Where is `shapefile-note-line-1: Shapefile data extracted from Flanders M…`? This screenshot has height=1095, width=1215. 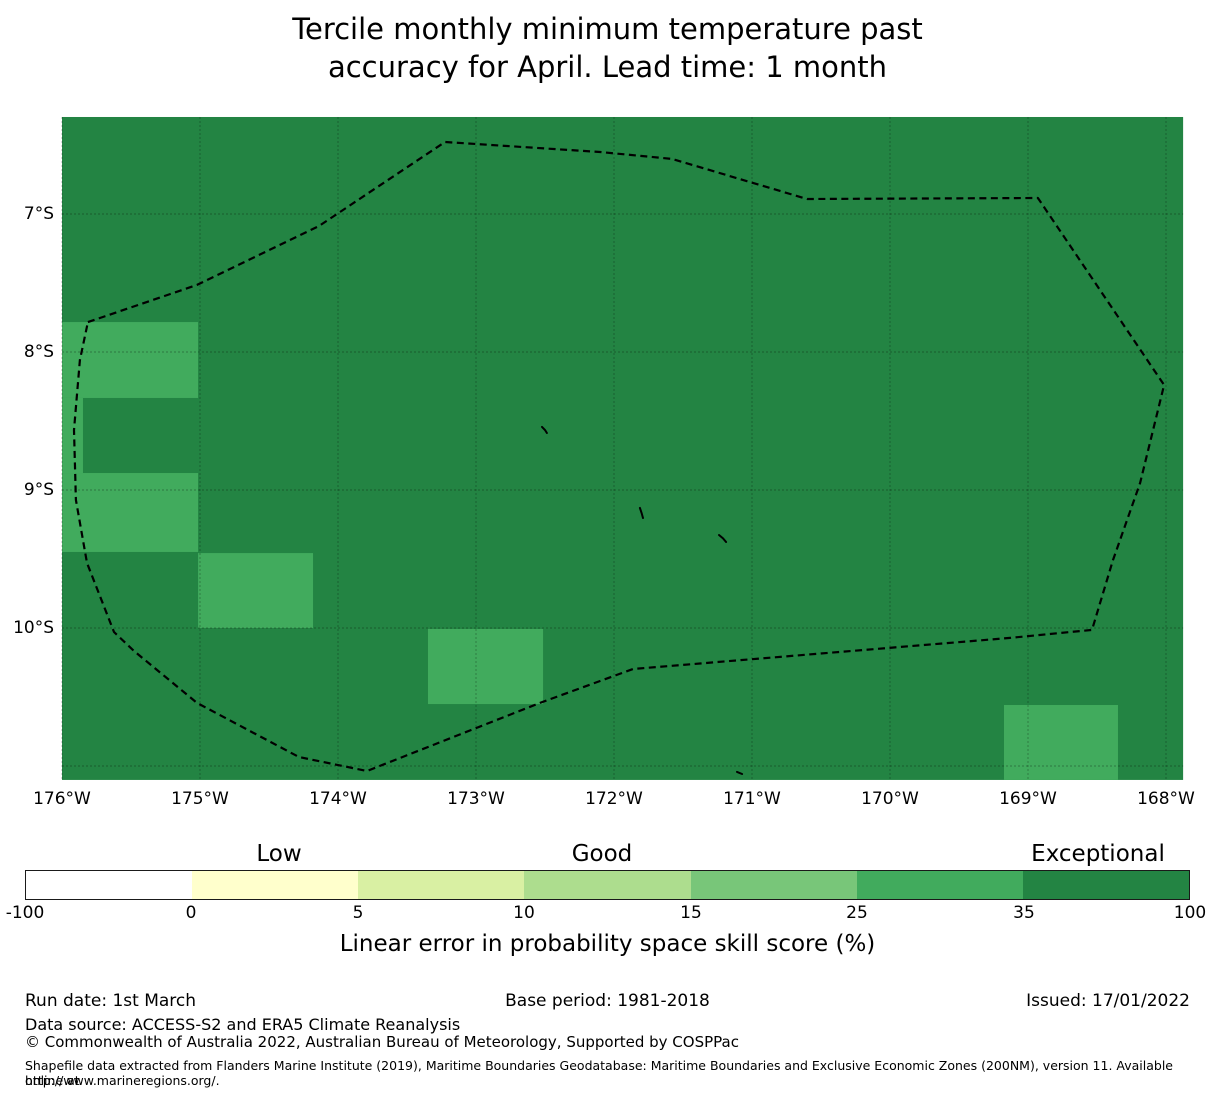 shapefile-note-line-1: Shapefile data extracted from Flanders M… is located at coordinates (599, 1073).